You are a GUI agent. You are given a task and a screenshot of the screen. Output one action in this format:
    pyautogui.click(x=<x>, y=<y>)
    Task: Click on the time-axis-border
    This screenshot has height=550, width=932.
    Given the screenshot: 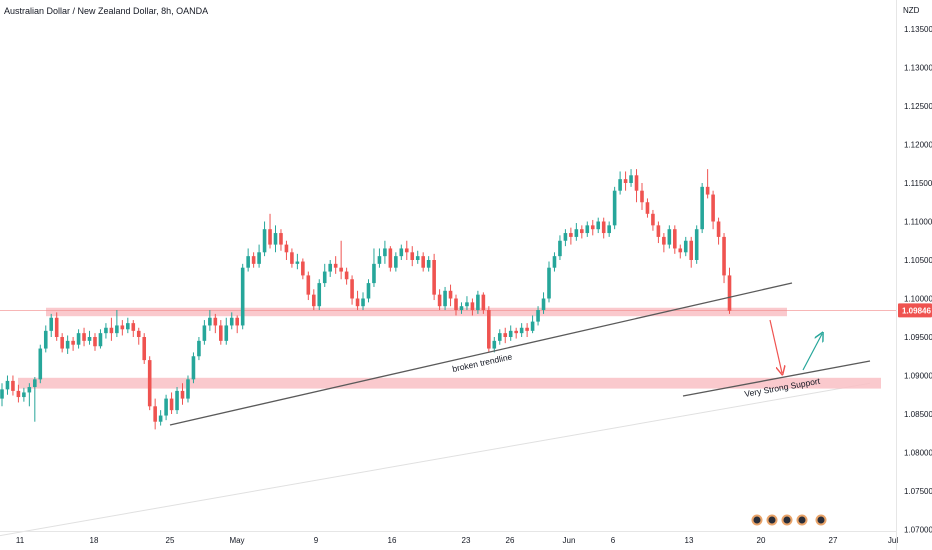 What is the action you would take?
    pyautogui.click(x=448, y=531)
    